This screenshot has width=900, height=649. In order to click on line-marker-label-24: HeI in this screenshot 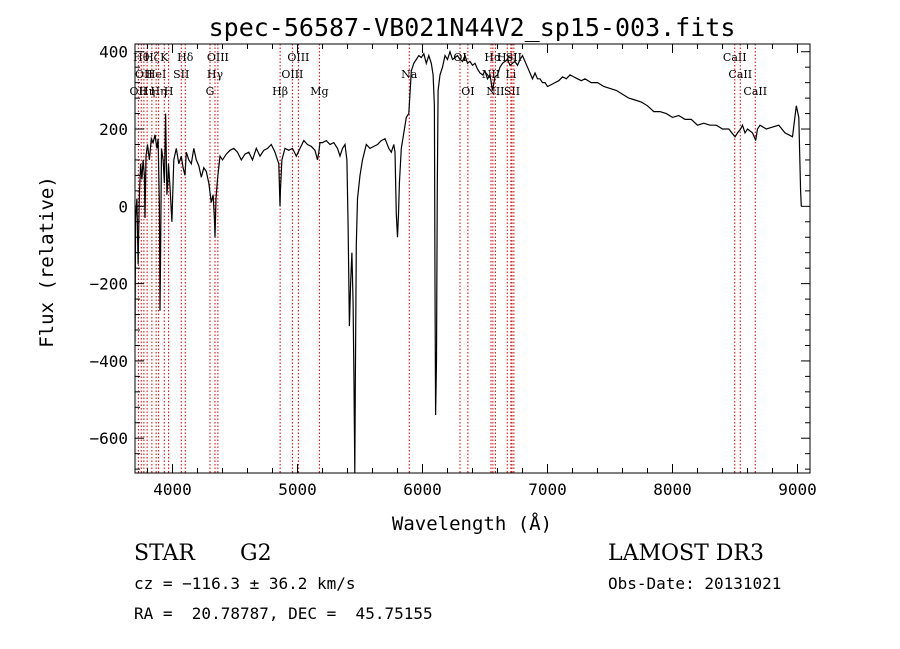, I will do `click(507, 57)`.